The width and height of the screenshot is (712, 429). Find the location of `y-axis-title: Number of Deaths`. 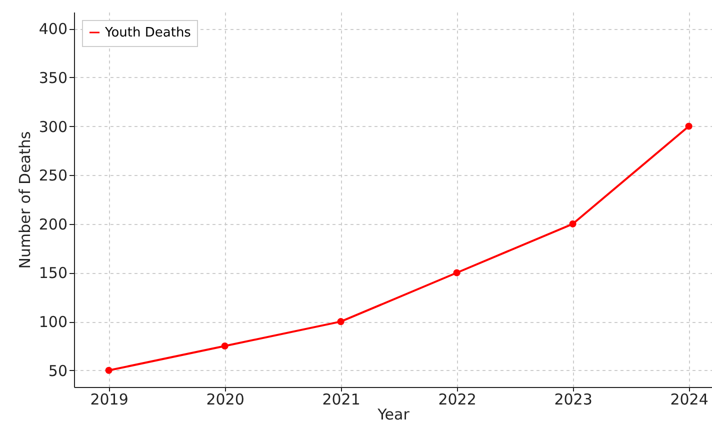

y-axis-title: Number of Deaths is located at coordinates (25, 200).